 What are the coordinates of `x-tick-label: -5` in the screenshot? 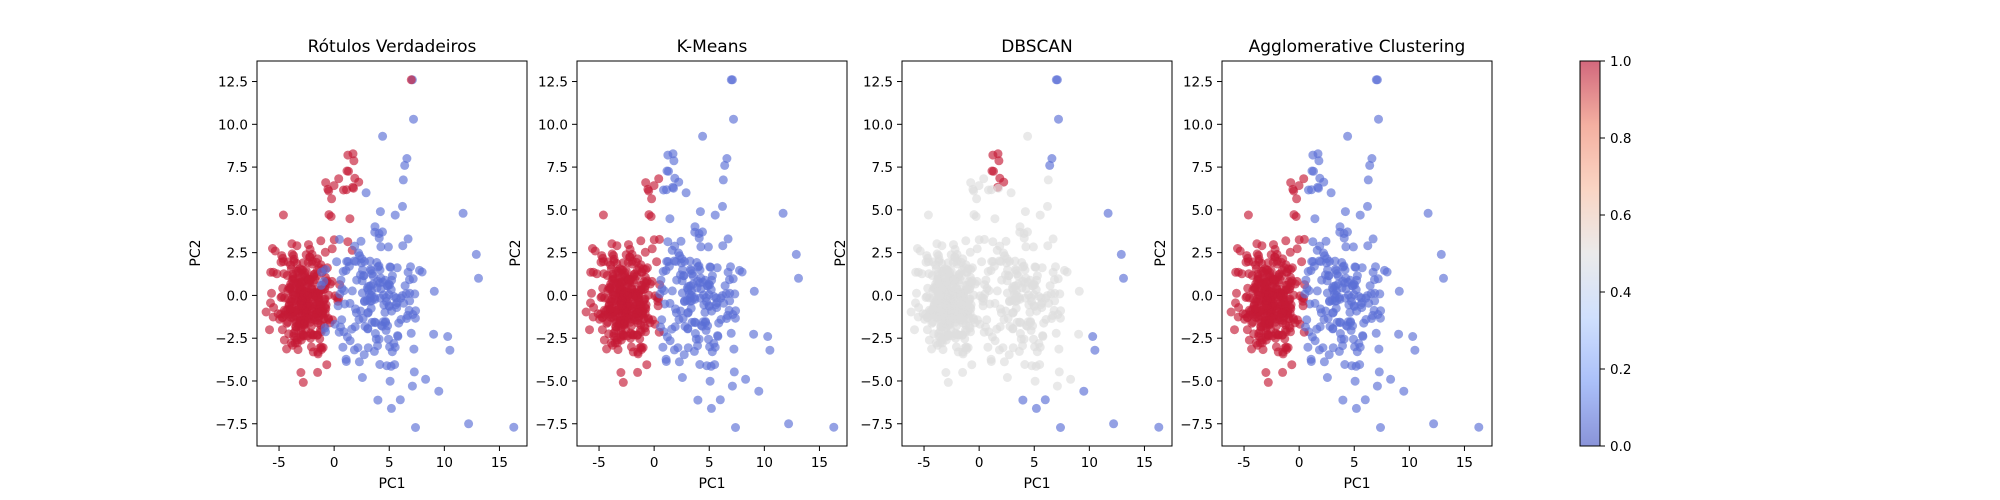 It's located at (598, 463).